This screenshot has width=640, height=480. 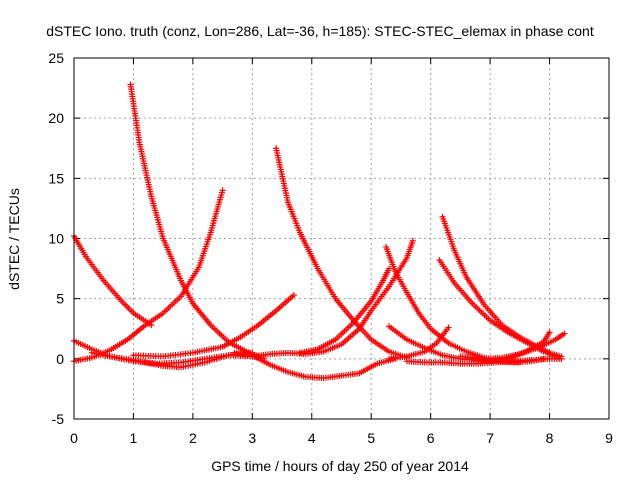 I want to click on series-sat7, so click(x=341, y=253).